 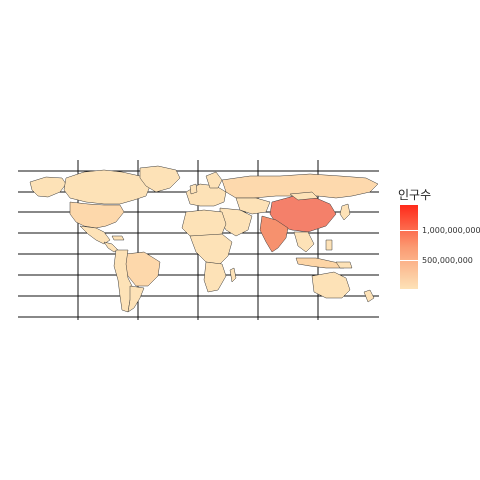 I want to click on country-india, so click(x=274, y=234).